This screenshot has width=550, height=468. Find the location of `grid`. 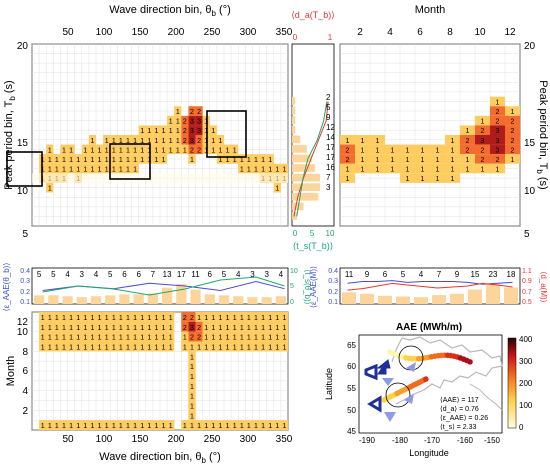

grid is located at coordinates (430, 135).